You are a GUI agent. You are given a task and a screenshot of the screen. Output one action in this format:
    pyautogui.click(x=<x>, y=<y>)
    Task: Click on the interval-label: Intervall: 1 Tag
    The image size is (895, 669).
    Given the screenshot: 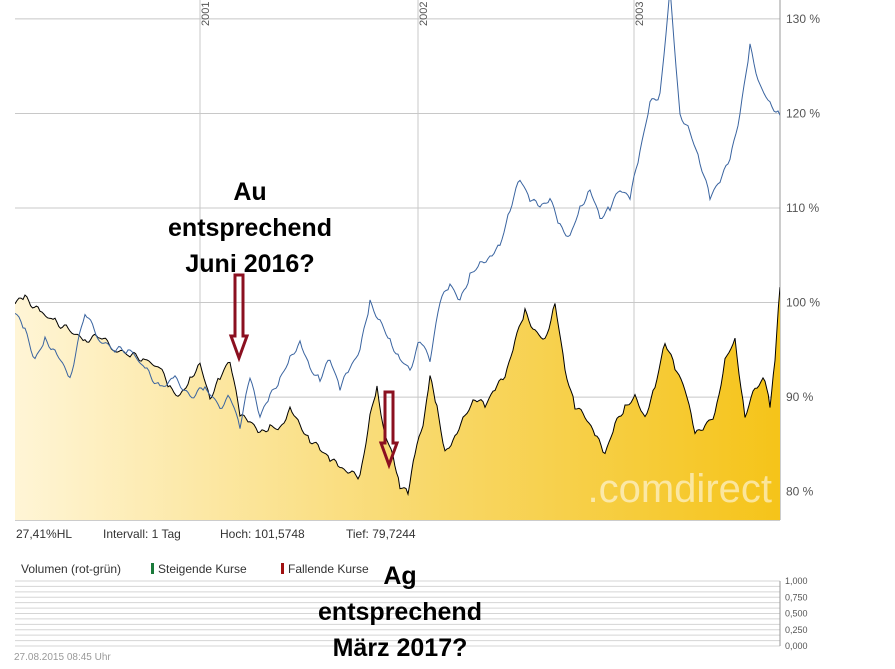 What is the action you would take?
    pyautogui.click(x=142, y=534)
    